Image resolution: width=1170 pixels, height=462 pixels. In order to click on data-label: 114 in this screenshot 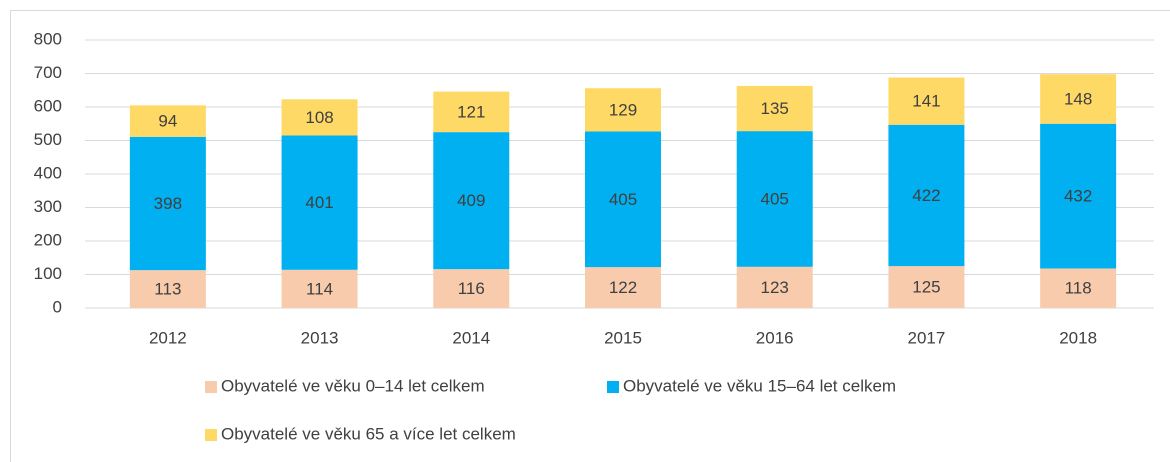, I will do `click(319, 288)`.